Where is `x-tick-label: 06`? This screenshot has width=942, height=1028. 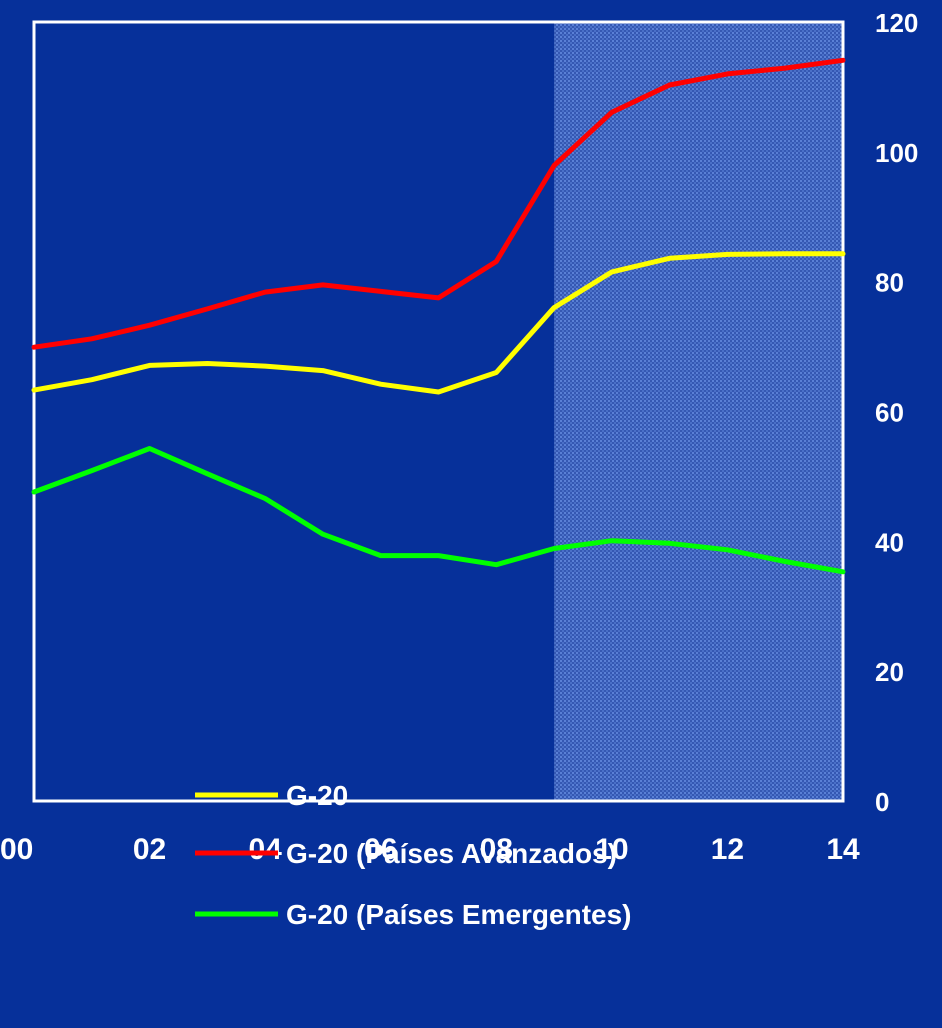
x-tick-label: 06 is located at coordinates (380, 849).